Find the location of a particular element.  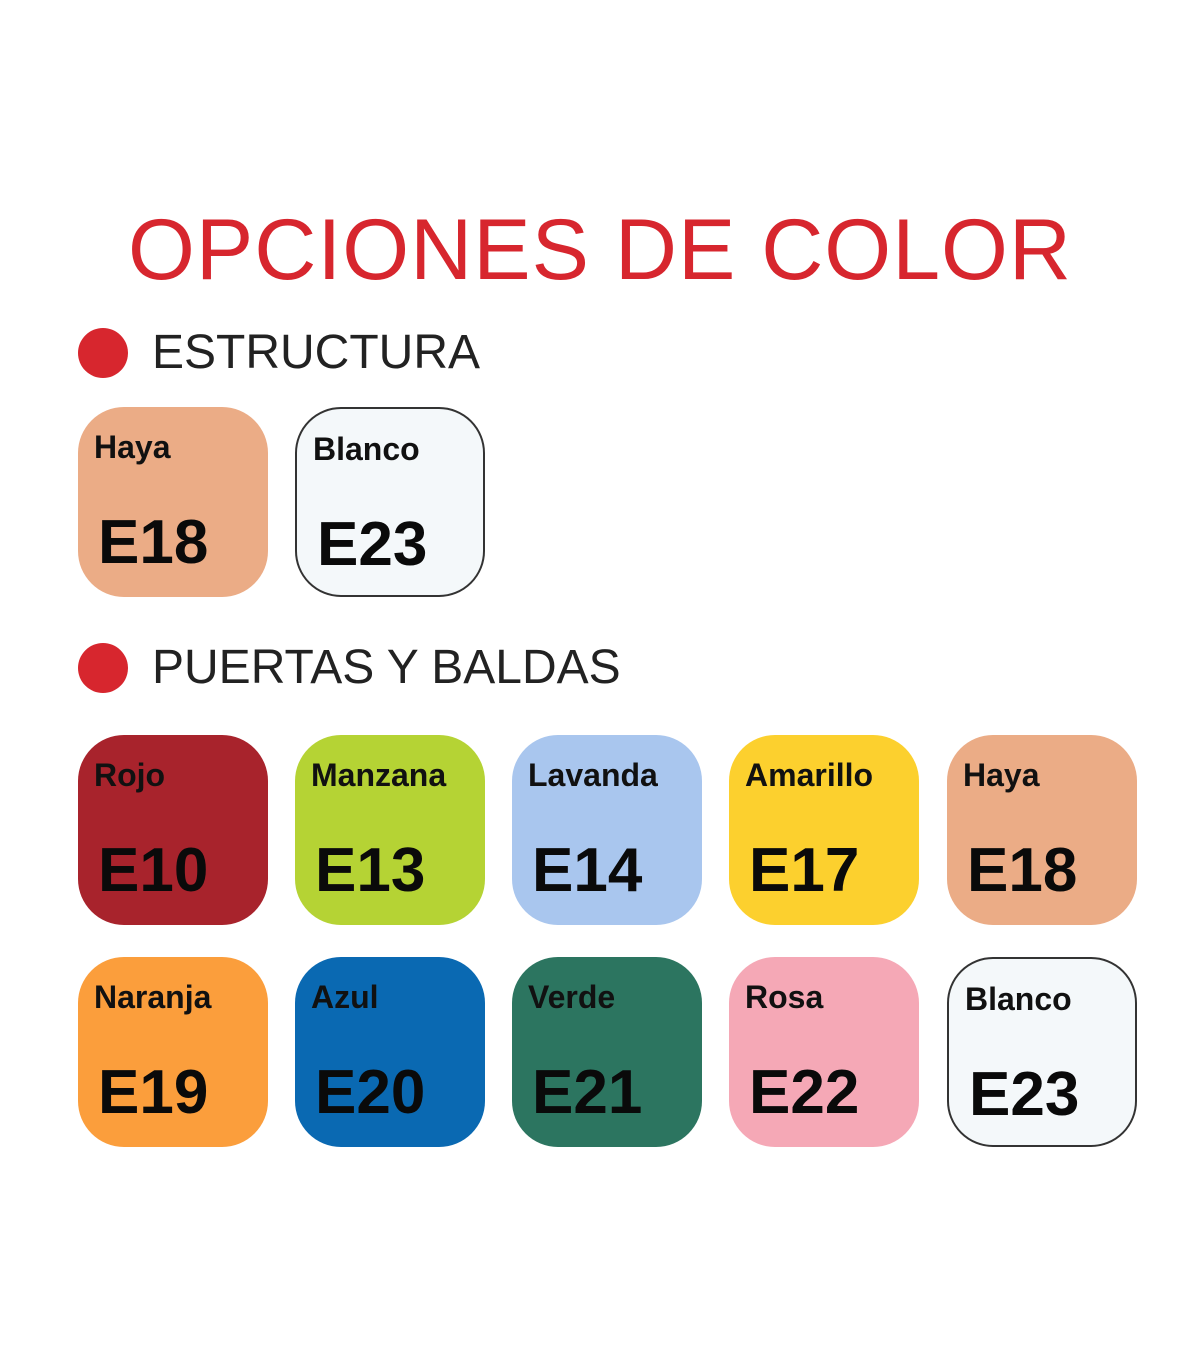

color-swatch-e13: Manzana E13 is located at coordinates (390, 830).